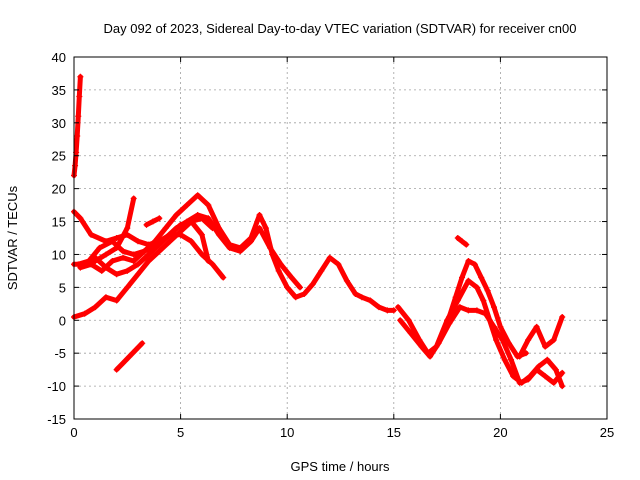 The height and width of the screenshot is (480, 640). What do you see at coordinates (607, 432) in the screenshot?
I see `x-tick-label: 25` at bounding box center [607, 432].